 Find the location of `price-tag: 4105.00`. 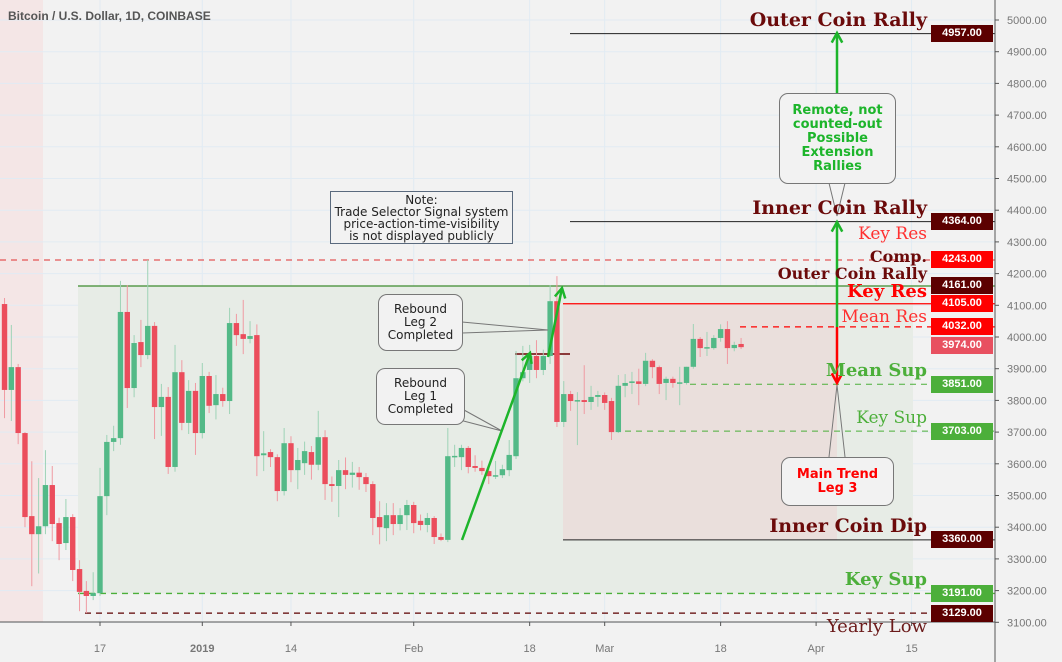

price-tag: 4105.00 is located at coordinates (962, 304).